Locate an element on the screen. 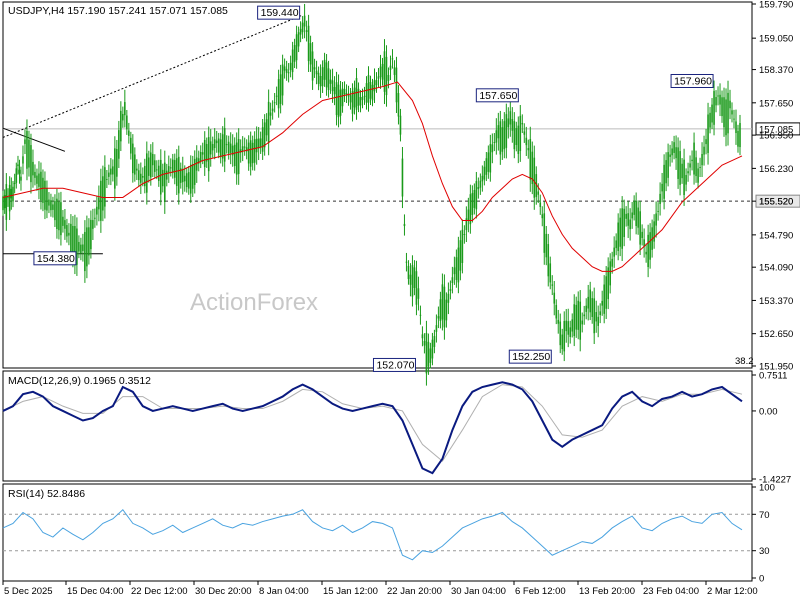 The height and width of the screenshot is (600, 800). trend-line-short is located at coordinates (34, 139).